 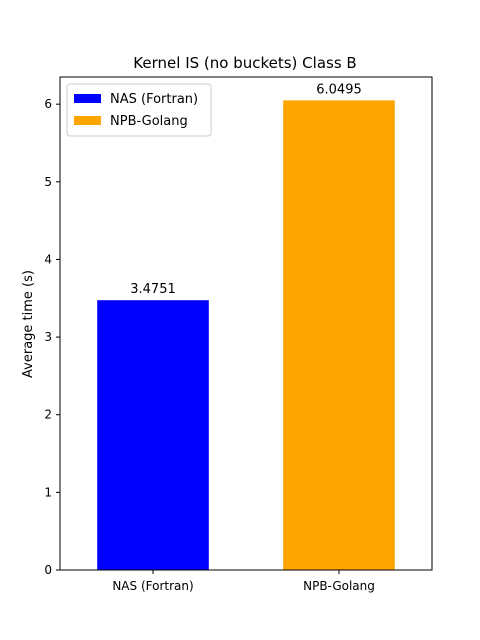 I want to click on y-axis-label: Average time (s), so click(x=28, y=324).